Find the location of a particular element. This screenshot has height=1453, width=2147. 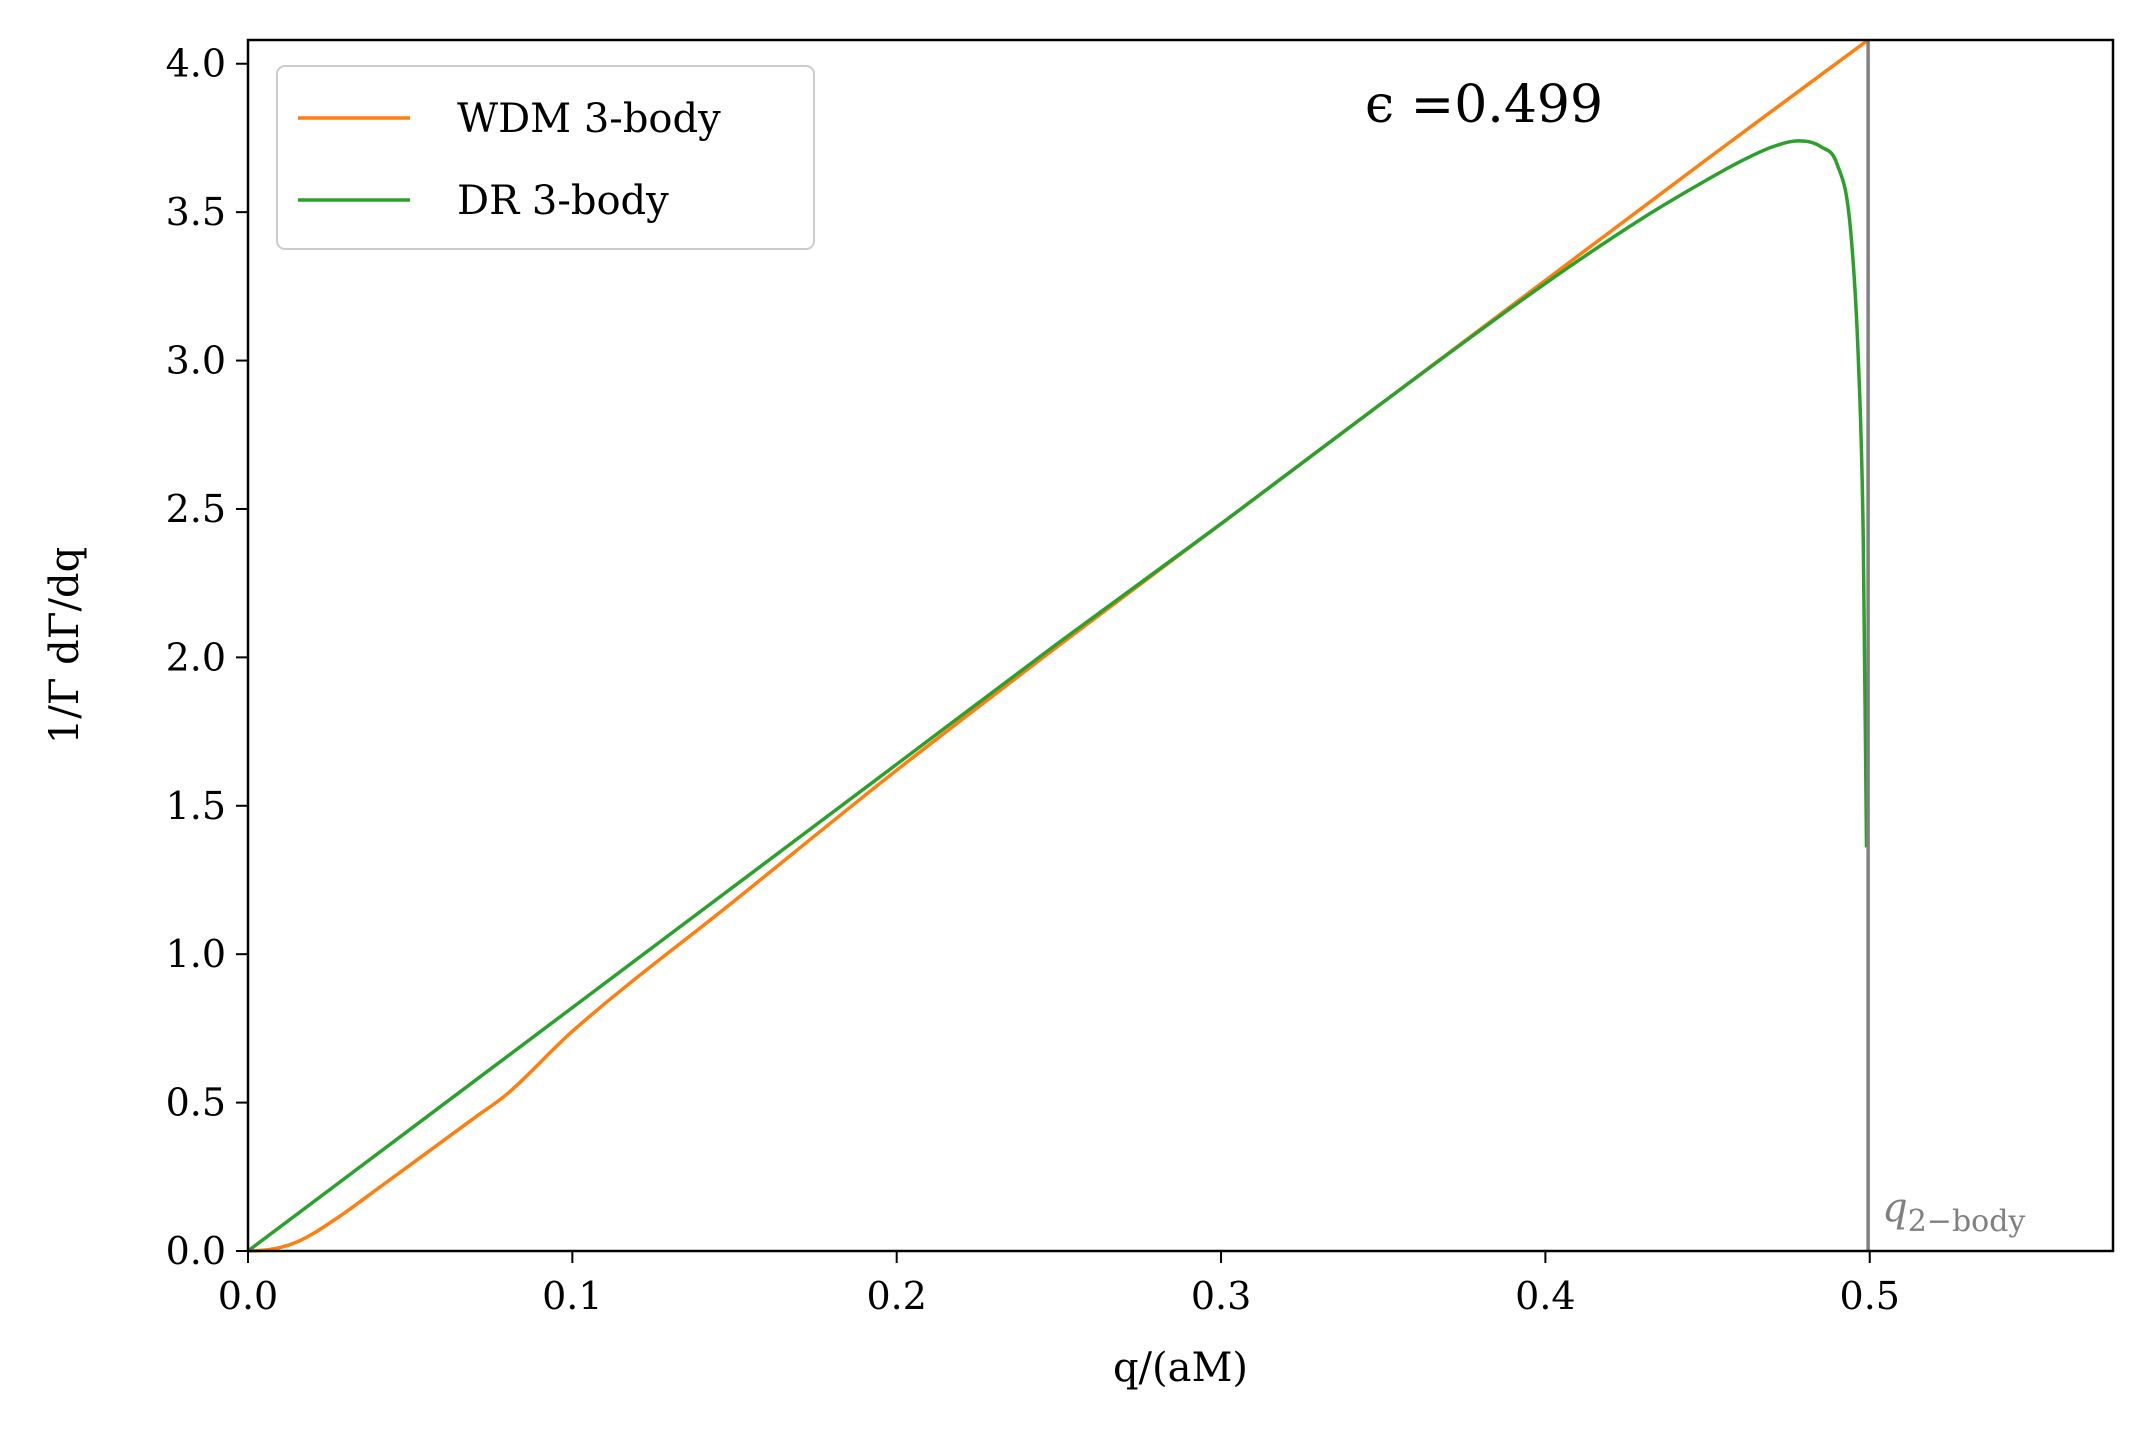

legend-box is located at coordinates (545, 157).